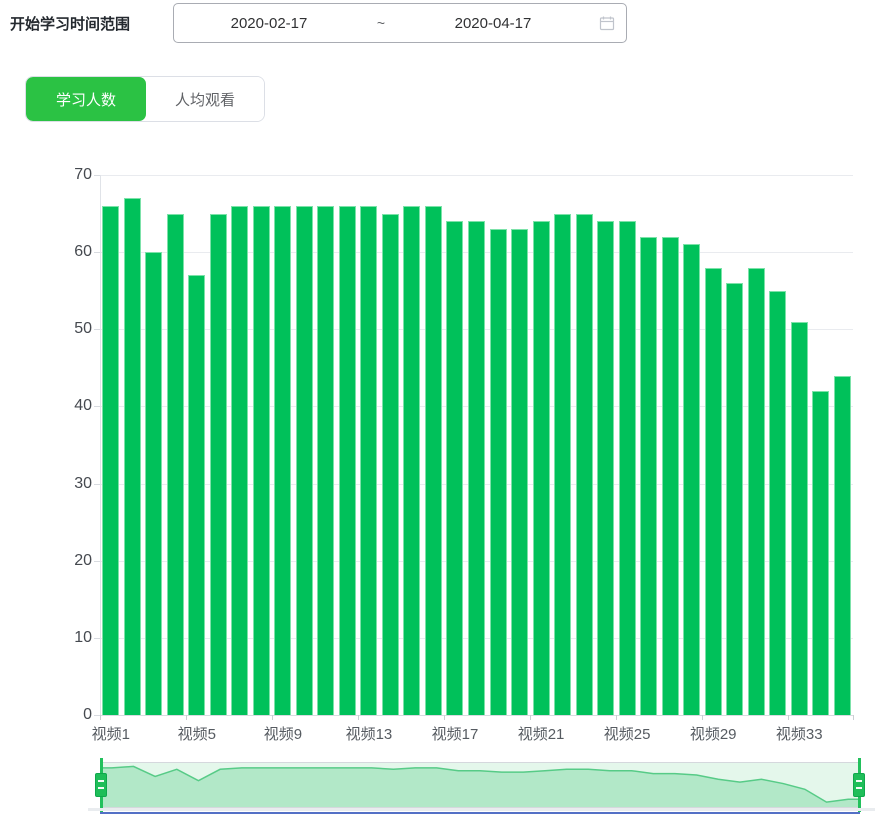 This screenshot has height=814, width=875. What do you see at coordinates (400, 23) in the screenshot?
I see `date-range-picker: 2020-02-17 ~ 2020-04-17` at bounding box center [400, 23].